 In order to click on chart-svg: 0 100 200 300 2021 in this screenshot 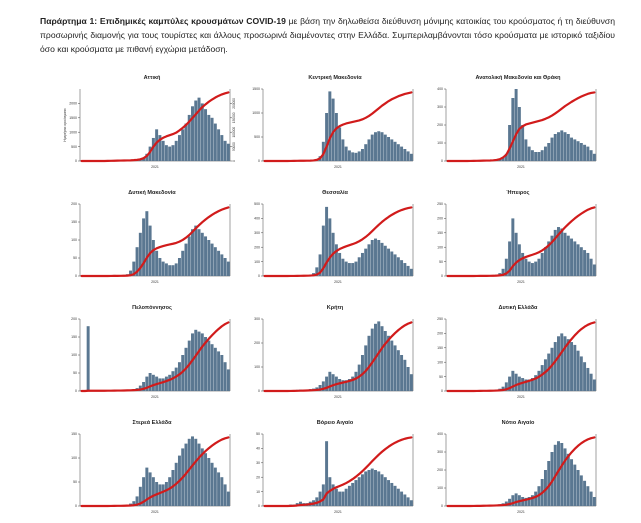, I will do `click(334, 358)`.